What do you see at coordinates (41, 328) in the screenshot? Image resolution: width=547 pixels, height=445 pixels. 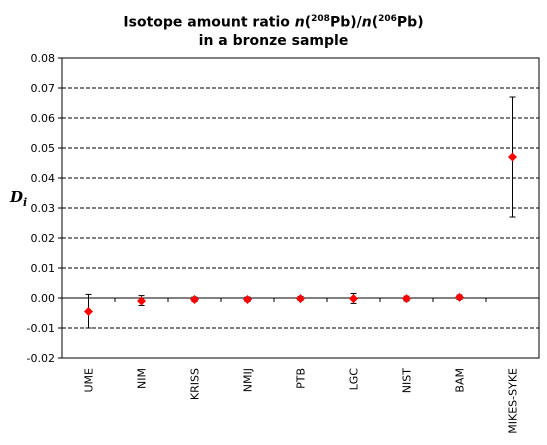 I see `y-tick-label: -0.01` at bounding box center [41, 328].